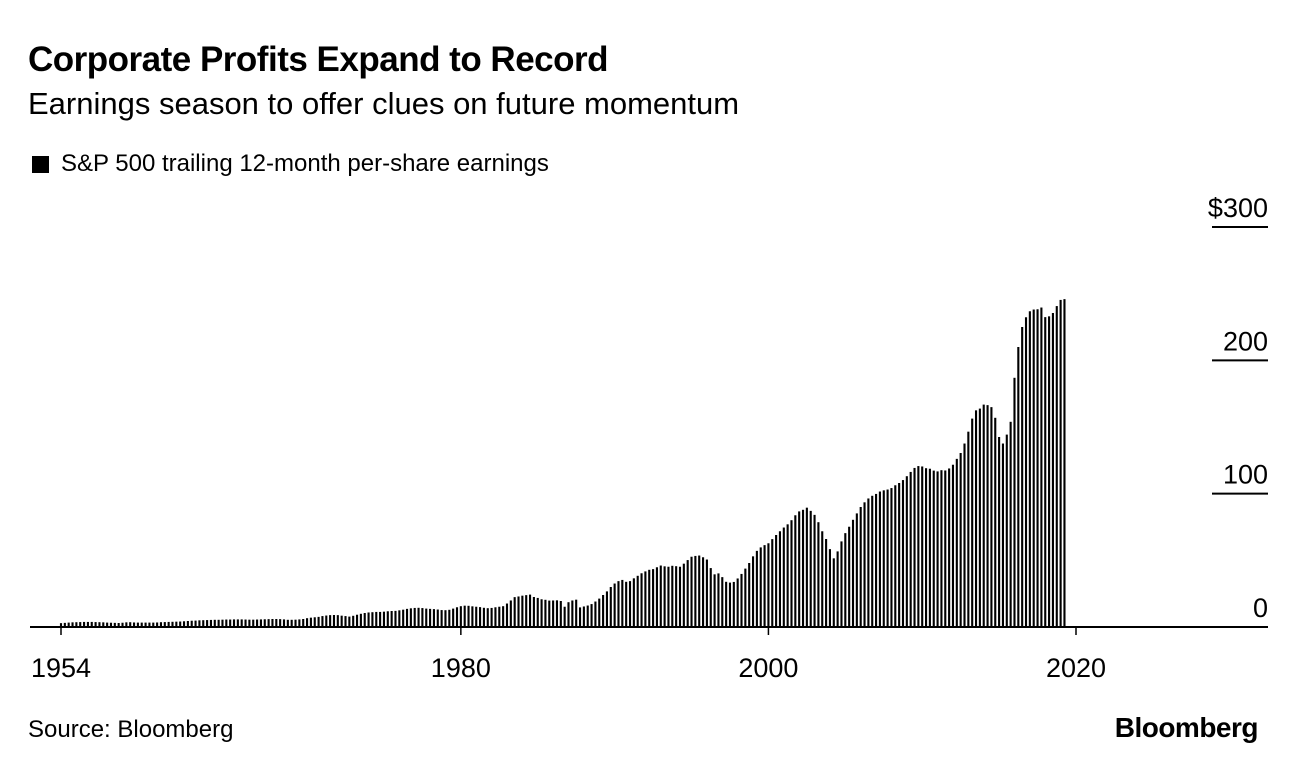 Image resolution: width=1296 pixels, height=772 pixels. I want to click on legend-swatch, so click(40, 164).